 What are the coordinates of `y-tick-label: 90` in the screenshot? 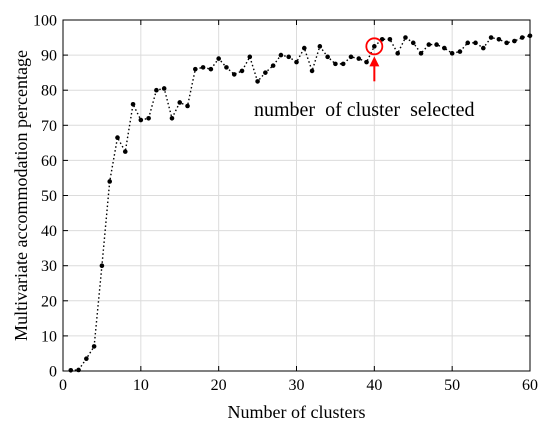 It's located at (49, 56).